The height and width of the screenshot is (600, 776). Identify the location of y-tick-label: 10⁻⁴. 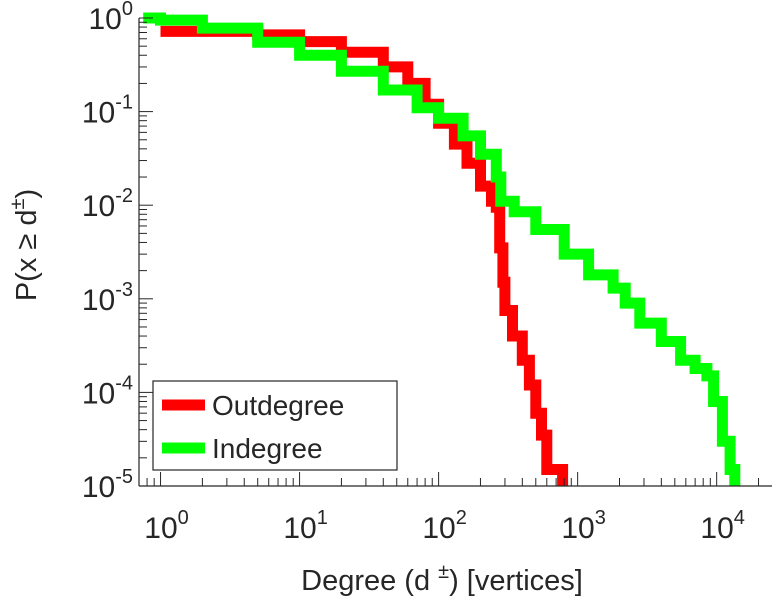
(107, 391).